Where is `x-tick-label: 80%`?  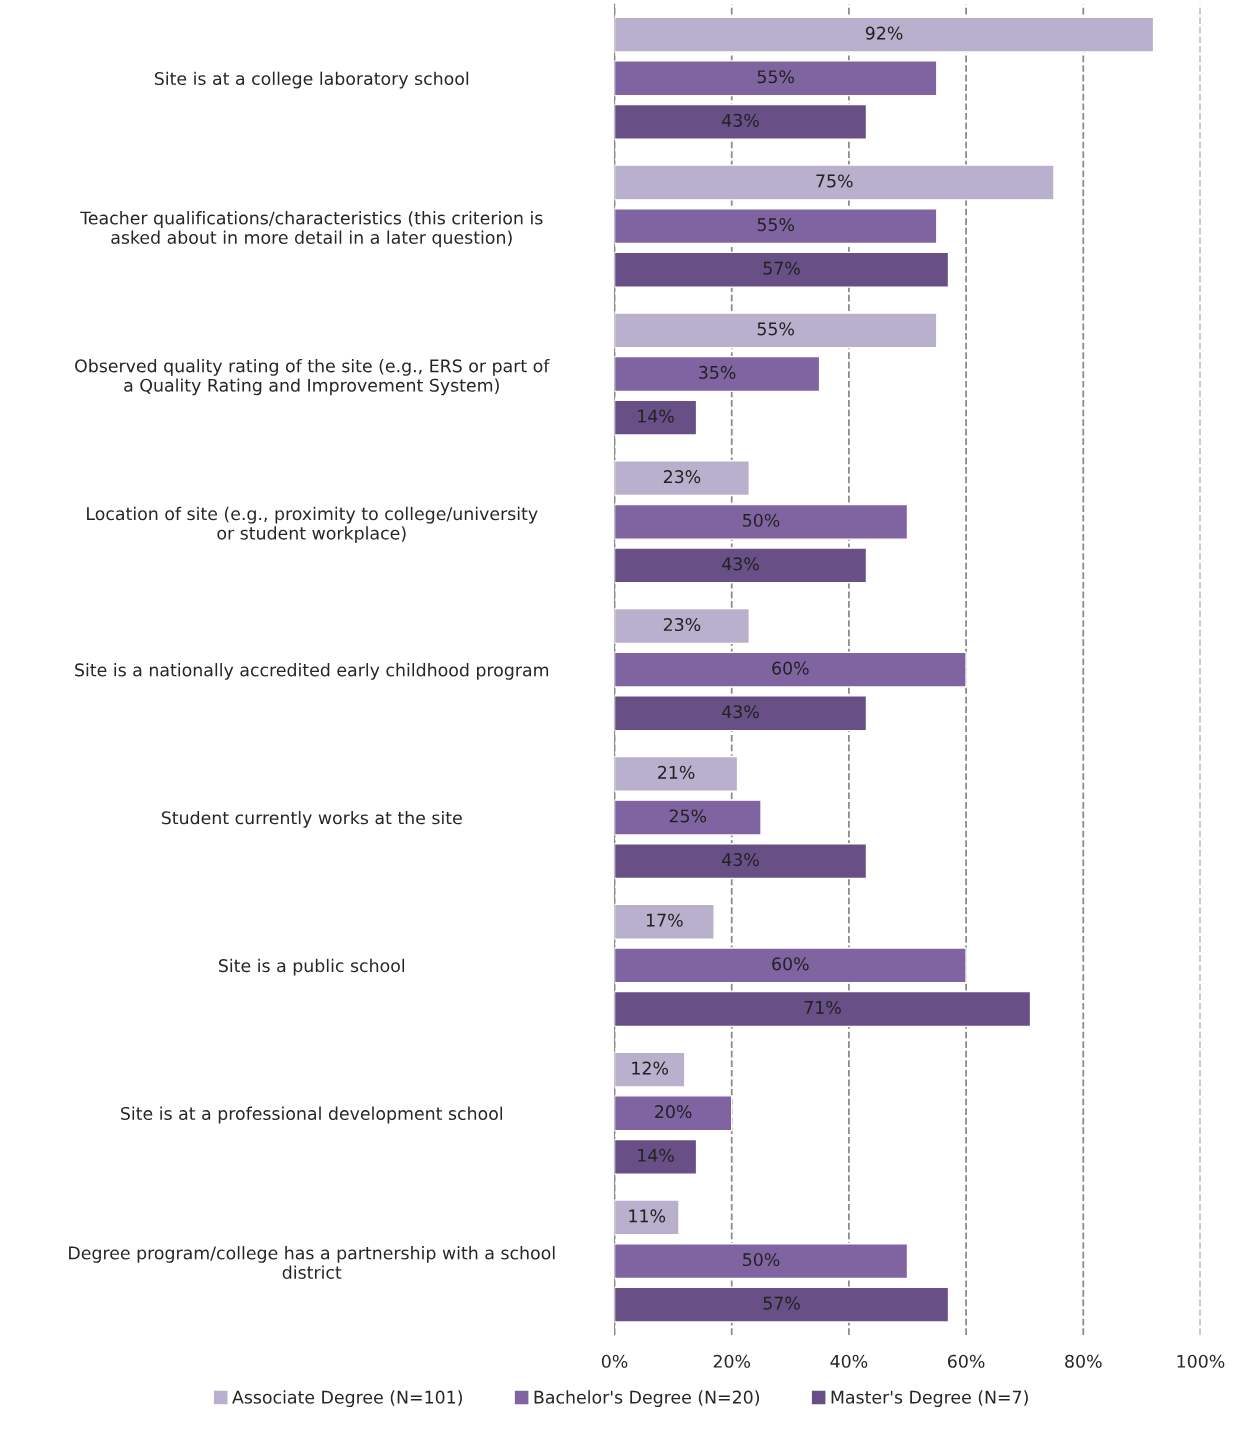
x-tick-label: 80% is located at coordinates (1083, 1361).